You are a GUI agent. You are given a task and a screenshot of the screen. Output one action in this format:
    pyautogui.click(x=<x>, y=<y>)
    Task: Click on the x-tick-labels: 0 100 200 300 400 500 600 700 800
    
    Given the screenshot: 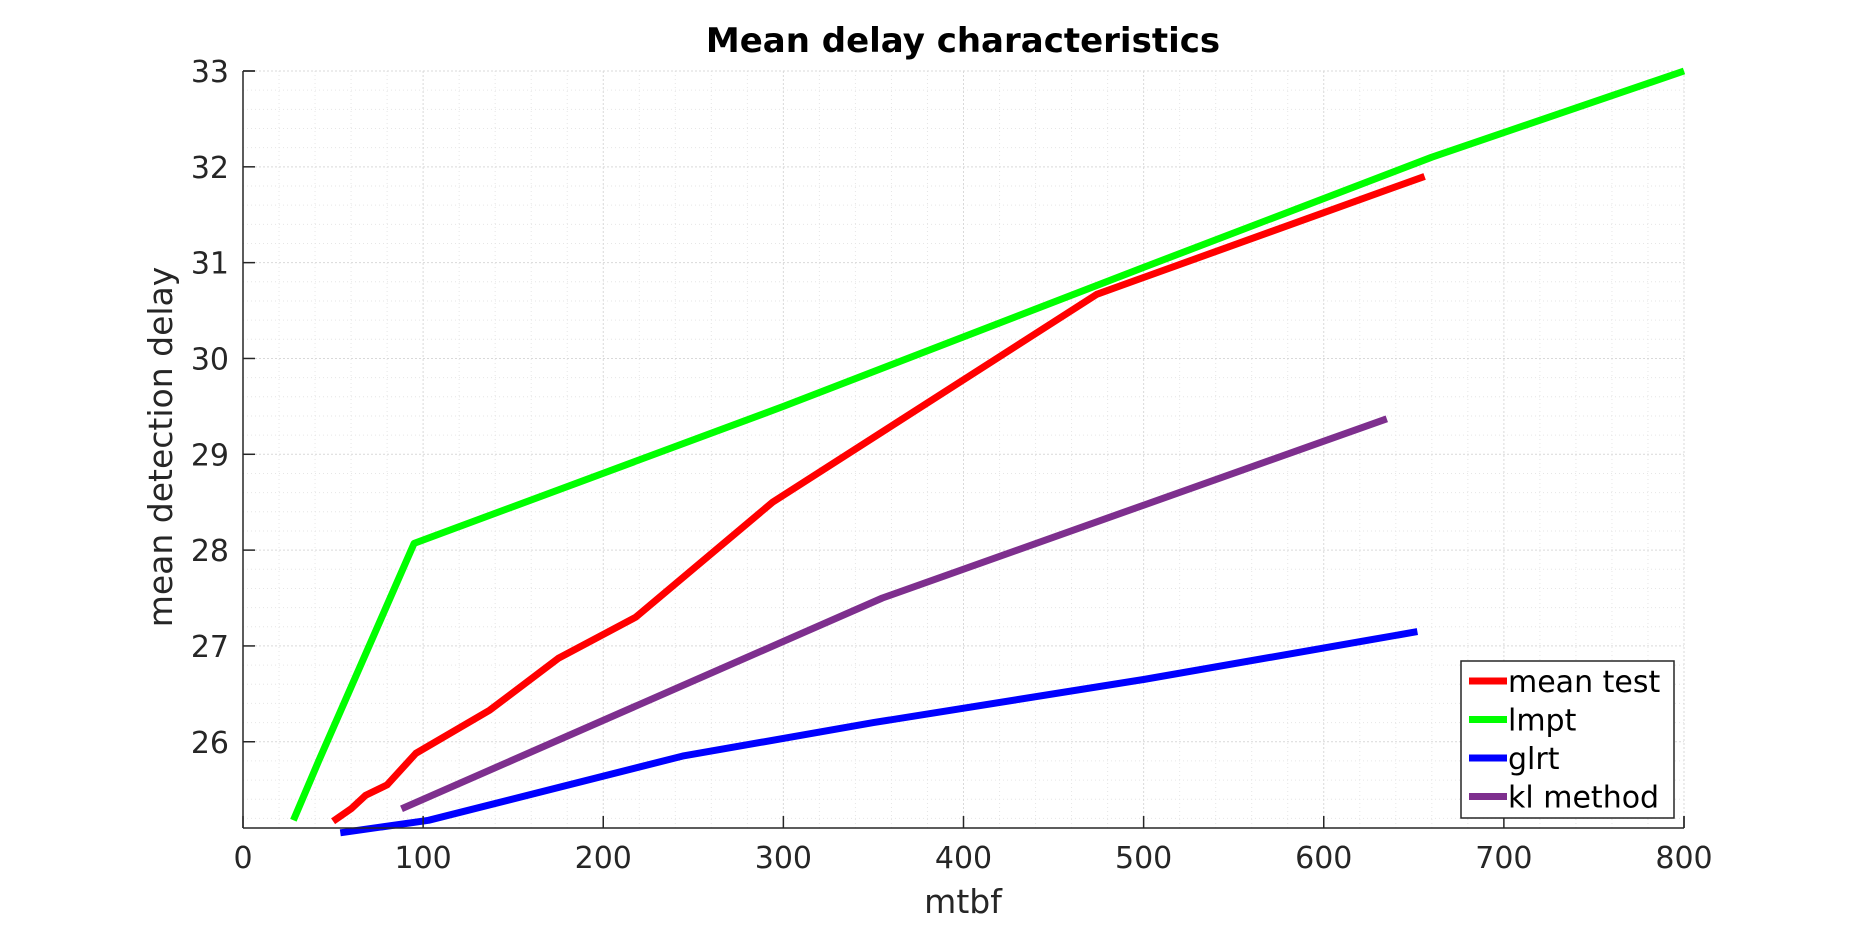 What is the action you would take?
    pyautogui.click(x=972, y=858)
    